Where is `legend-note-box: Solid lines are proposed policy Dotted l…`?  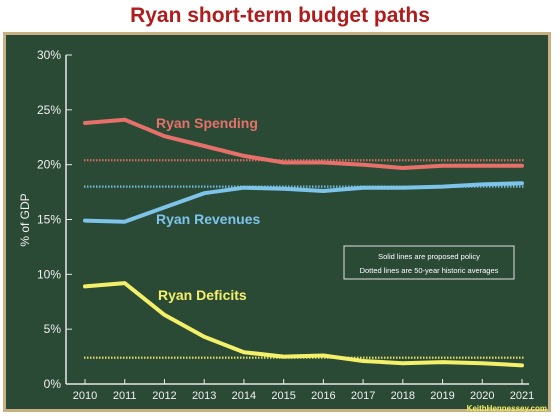
legend-note-box: Solid lines are proposed policy Dotted l… is located at coordinates (429, 262).